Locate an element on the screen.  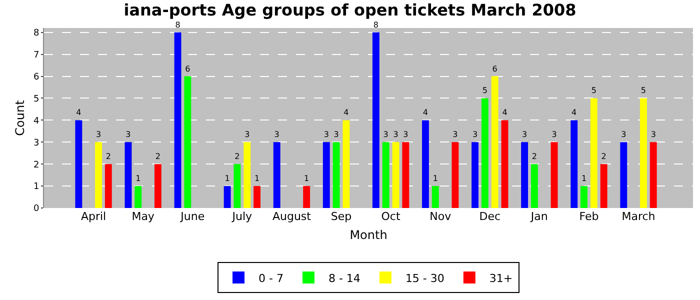
x-tick-label: July is located at coordinates (242, 216).